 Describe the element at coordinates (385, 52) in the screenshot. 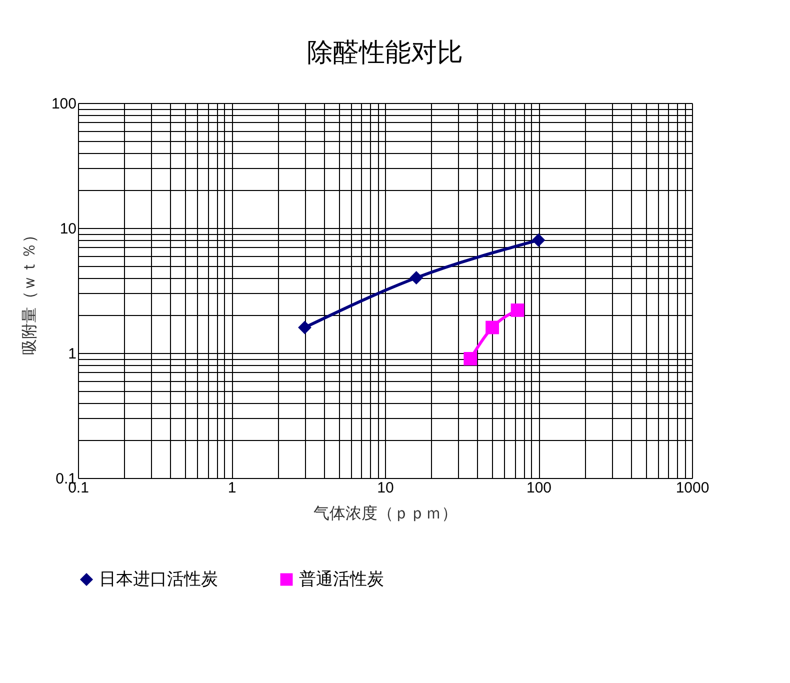

I see `chart-title: 除醛性能对比` at that location.